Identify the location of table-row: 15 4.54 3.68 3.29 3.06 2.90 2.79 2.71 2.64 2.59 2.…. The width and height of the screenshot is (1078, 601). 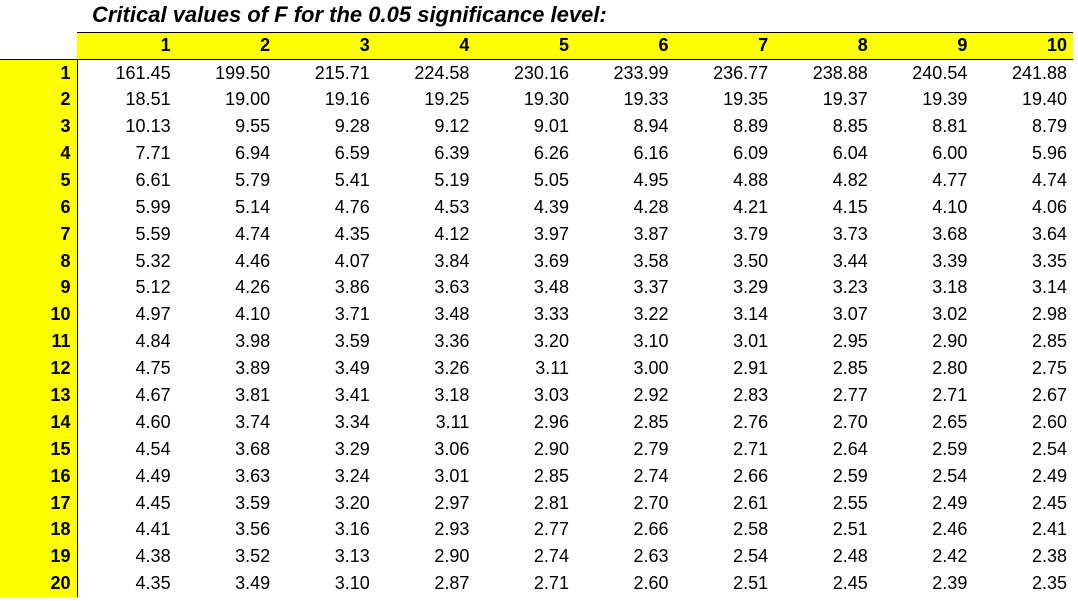
(536, 449).